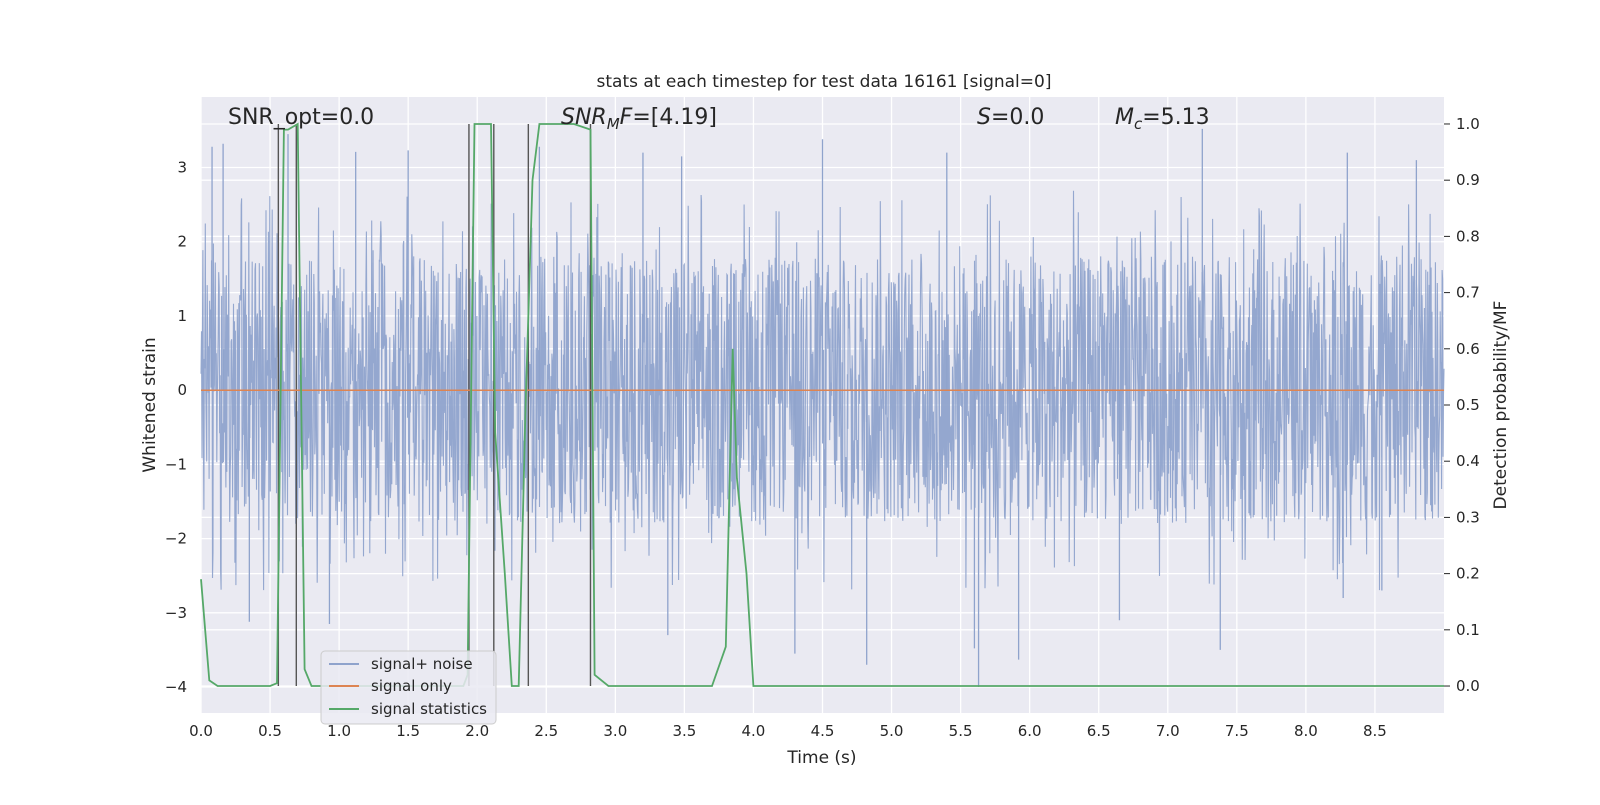 This screenshot has width=1600, height=805. Describe the element at coordinates (684, 731) in the screenshot. I see `x-tick-label: 3.5` at that location.